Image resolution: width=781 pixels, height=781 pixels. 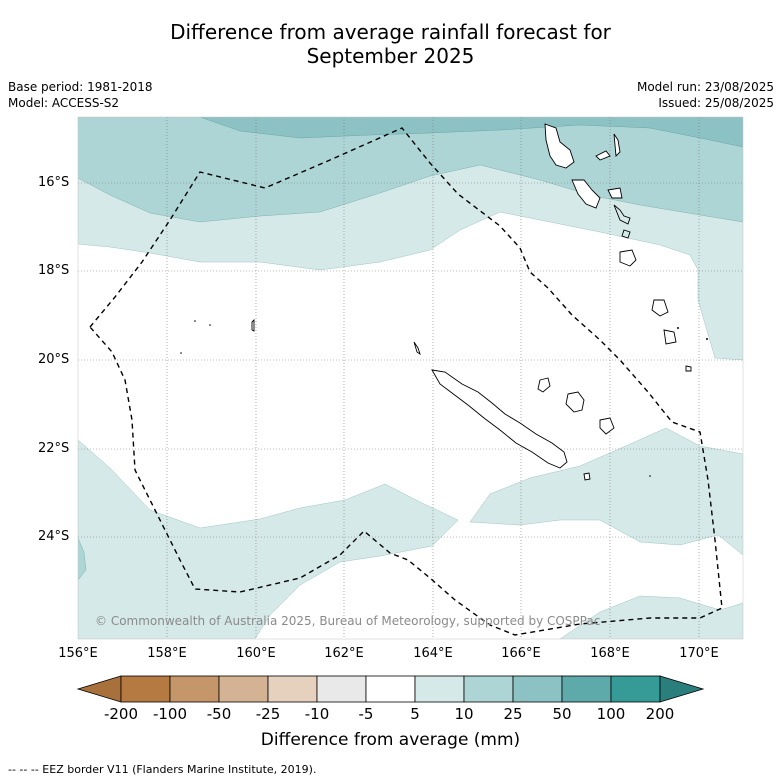 I want to click on colorbar-tick-label: -200, so click(x=121, y=714).